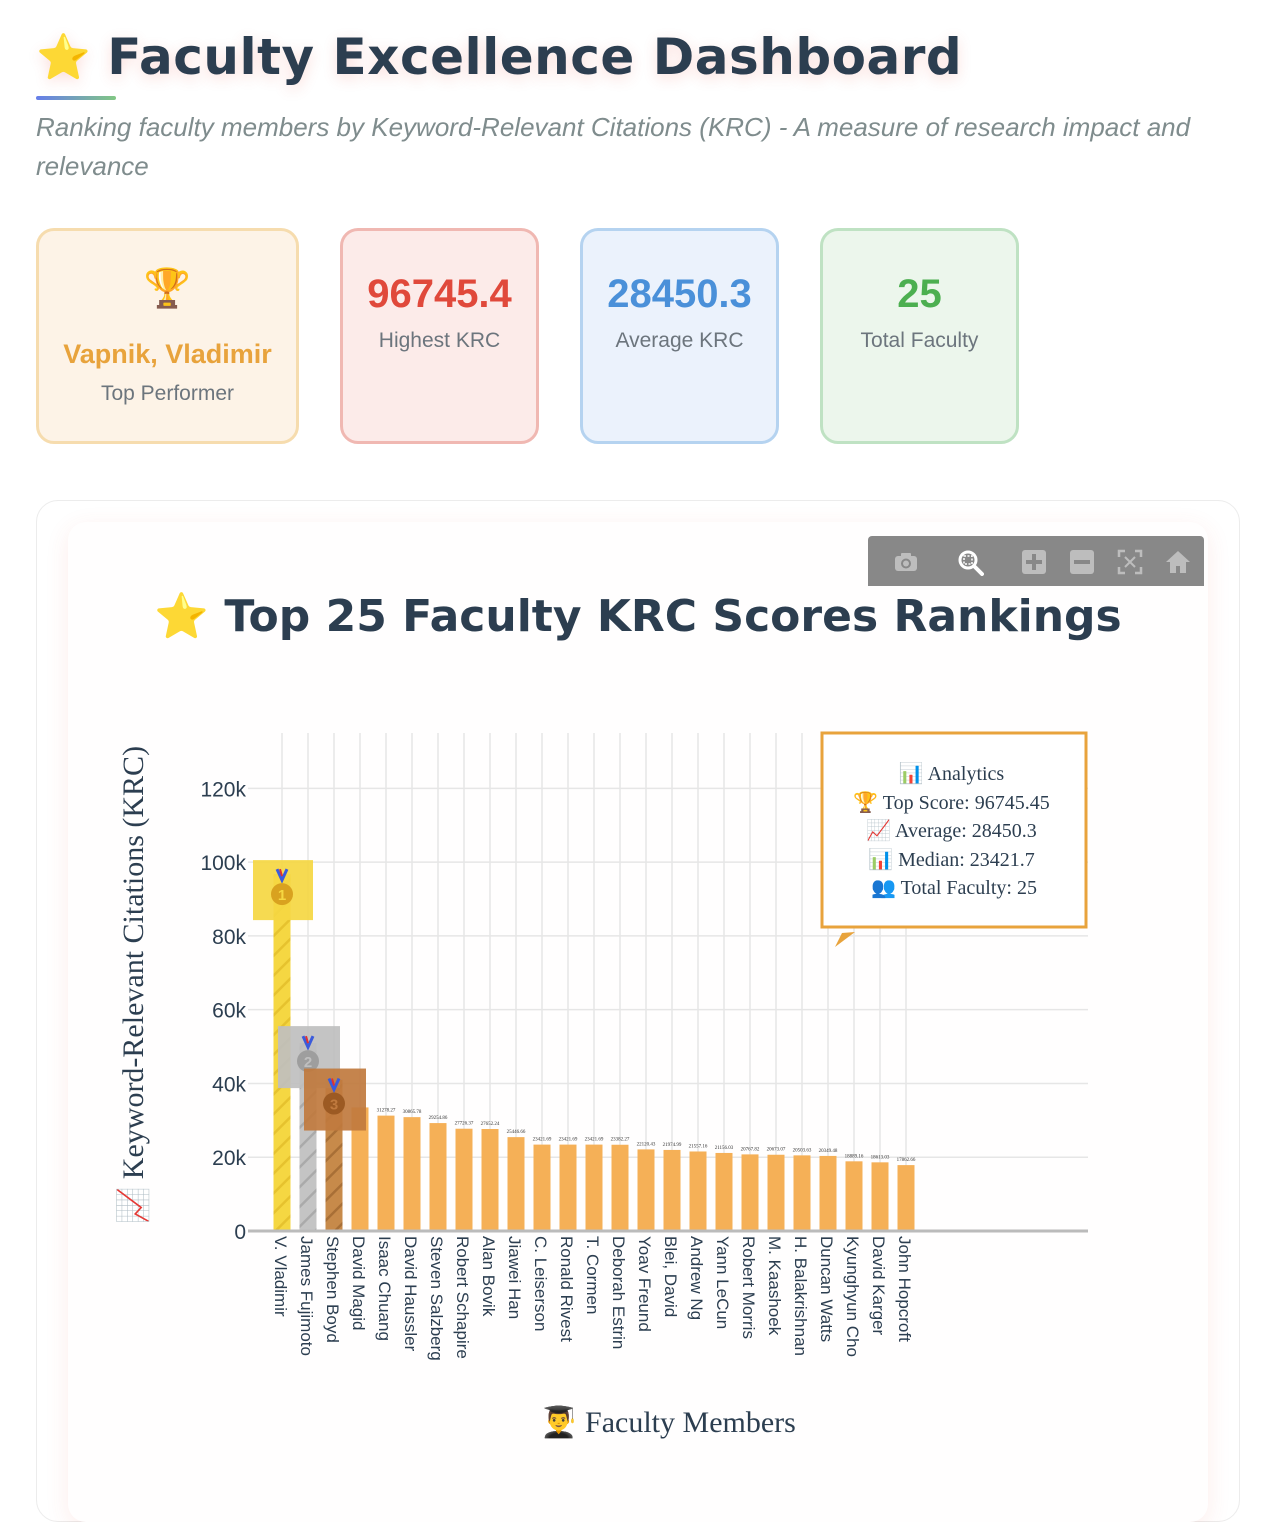  I want to click on chart-modebar, so click(1036, 561).